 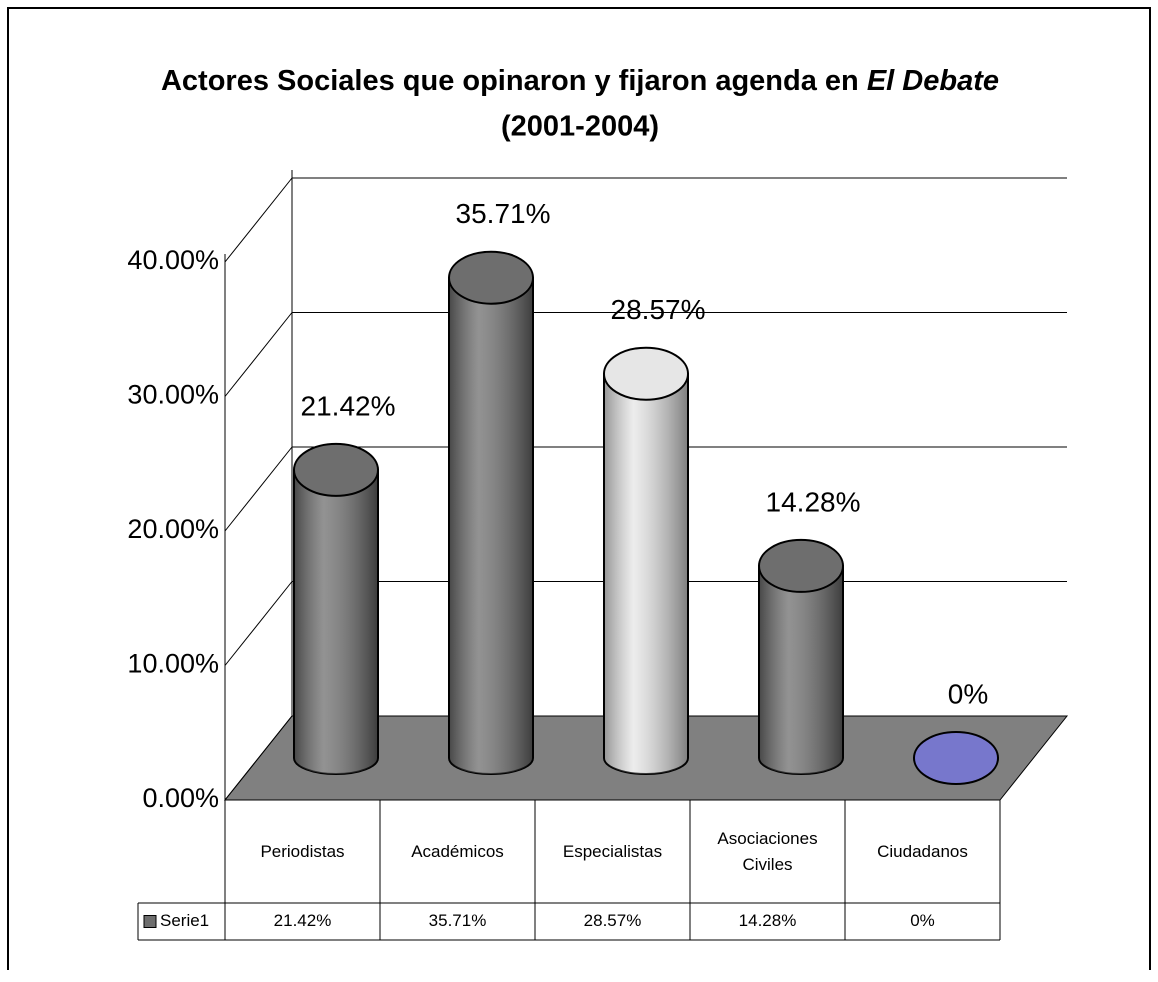 I want to click on category-cell: Periodistas, so click(x=302, y=851).